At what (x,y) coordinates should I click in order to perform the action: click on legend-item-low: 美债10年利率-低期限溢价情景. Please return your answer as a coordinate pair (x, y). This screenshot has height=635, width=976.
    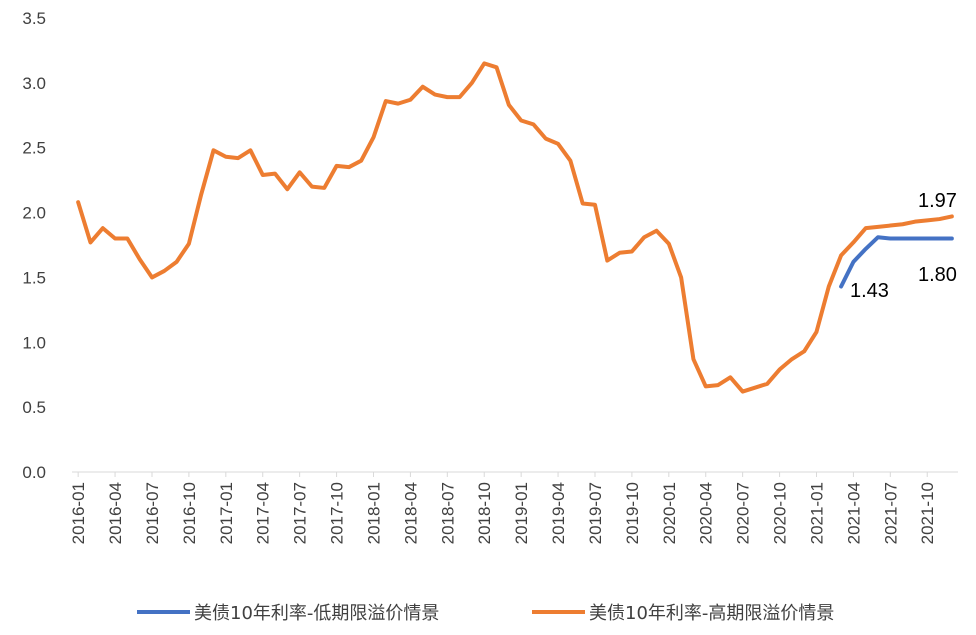
    Looking at the image, I should click on (288, 613).